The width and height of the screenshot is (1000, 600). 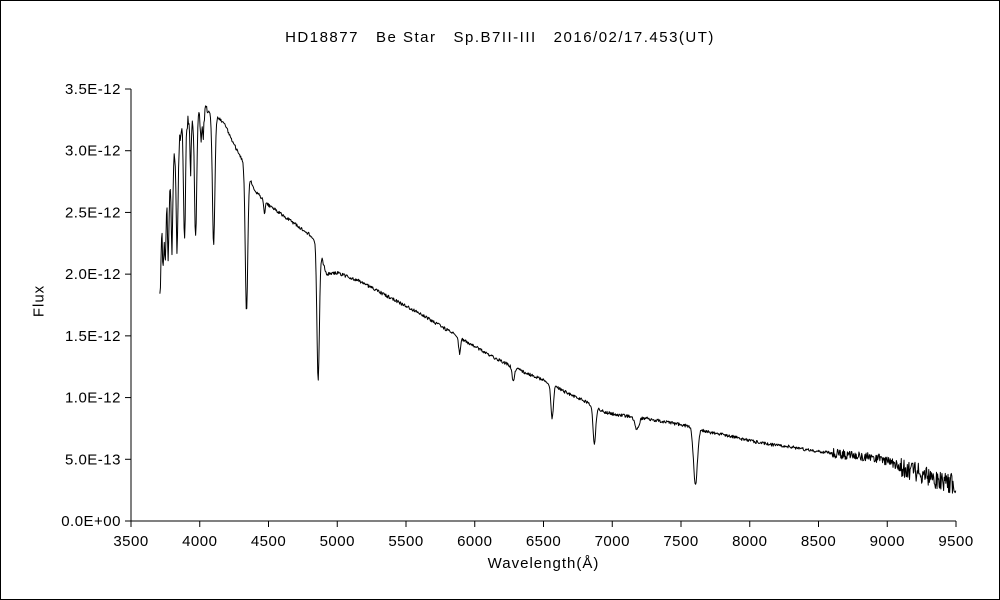 I want to click on x-tick-label: 8500, so click(x=818, y=541).